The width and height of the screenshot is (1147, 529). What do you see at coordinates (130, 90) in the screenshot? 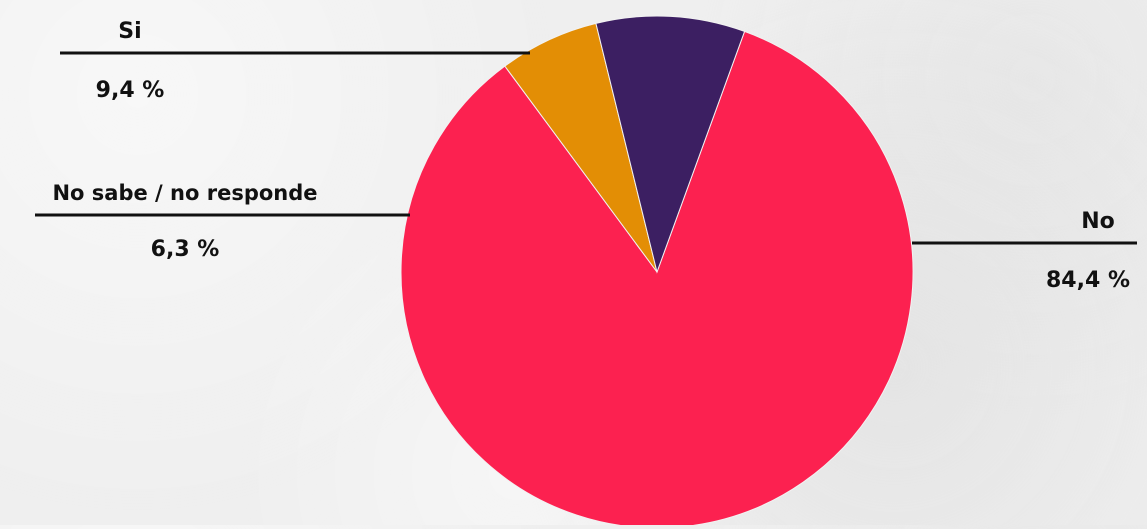
I see `slice-value-si: 9,4 %` at bounding box center [130, 90].